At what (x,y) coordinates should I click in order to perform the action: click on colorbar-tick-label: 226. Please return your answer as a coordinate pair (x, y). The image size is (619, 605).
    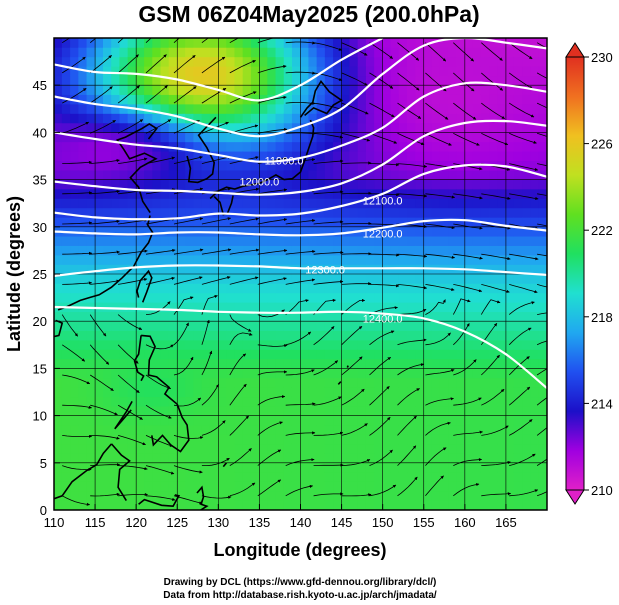
    Looking at the image, I should click on (602, 144).